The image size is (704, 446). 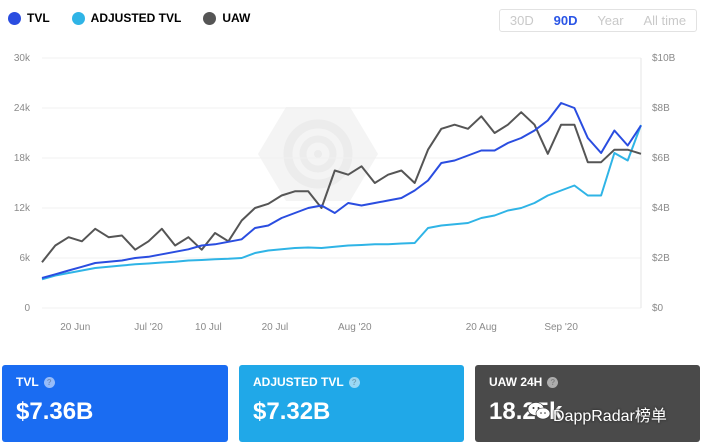 I want to click on adjusted-tvl-card-title: ADJUSTED TVL, so click(x=298, y=382).